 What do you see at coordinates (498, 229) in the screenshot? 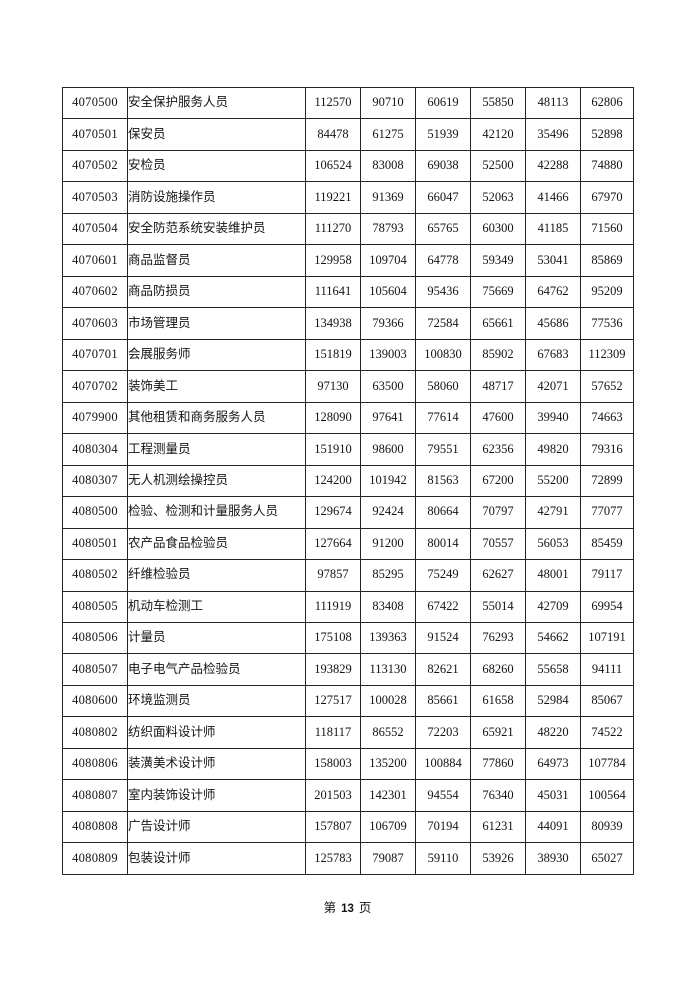
I see `salary-value-4: 60300` at bounding box center [498, 229].